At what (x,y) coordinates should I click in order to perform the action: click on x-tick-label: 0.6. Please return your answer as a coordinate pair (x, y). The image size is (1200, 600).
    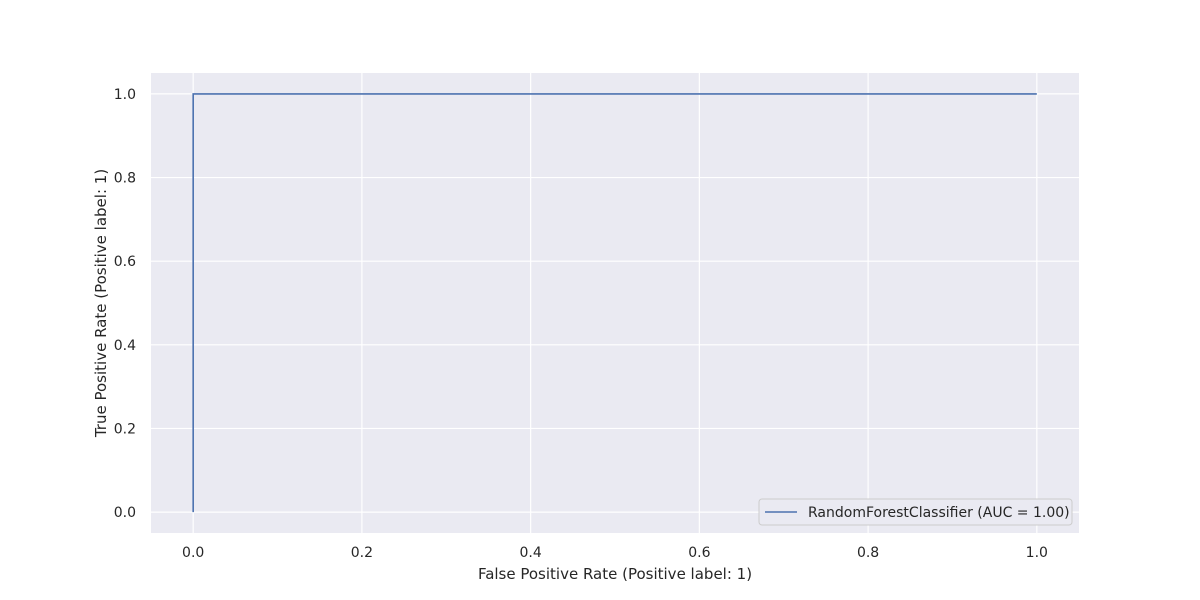
    Looking at the image, I should click on (699, 553).